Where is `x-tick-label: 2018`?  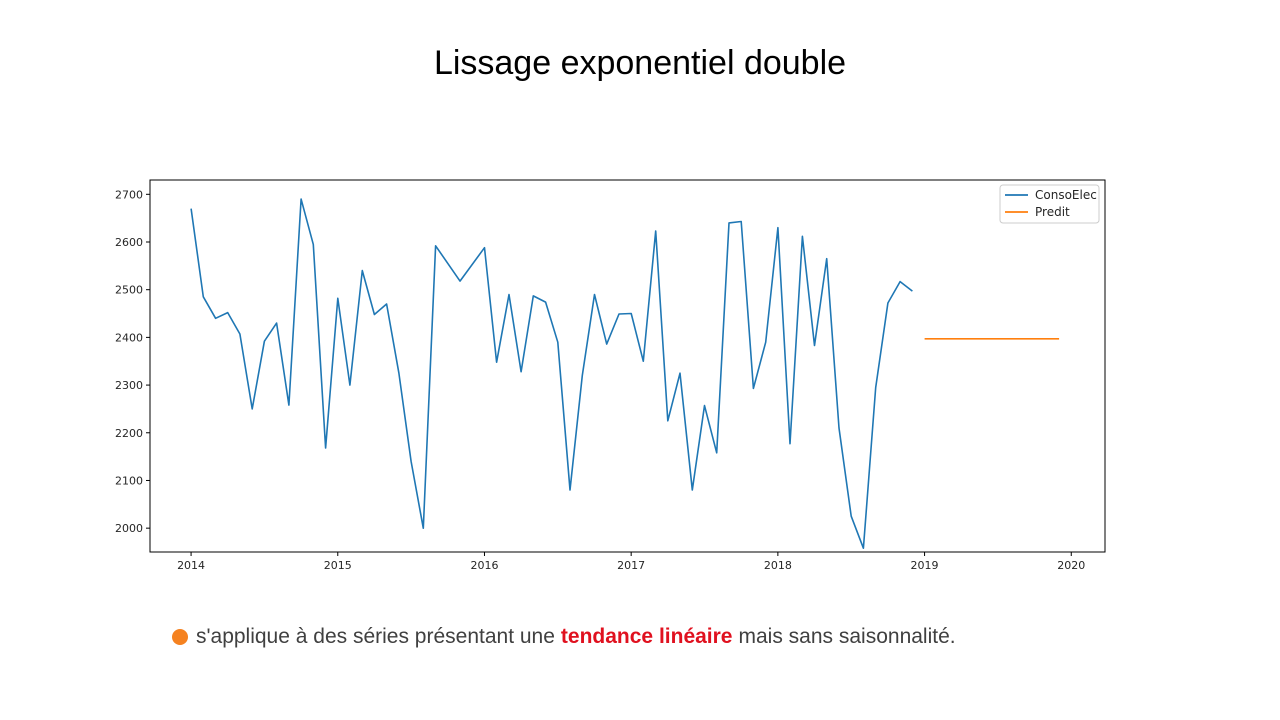 x-tick-label: 2018 is located at coordinates (778, 565).